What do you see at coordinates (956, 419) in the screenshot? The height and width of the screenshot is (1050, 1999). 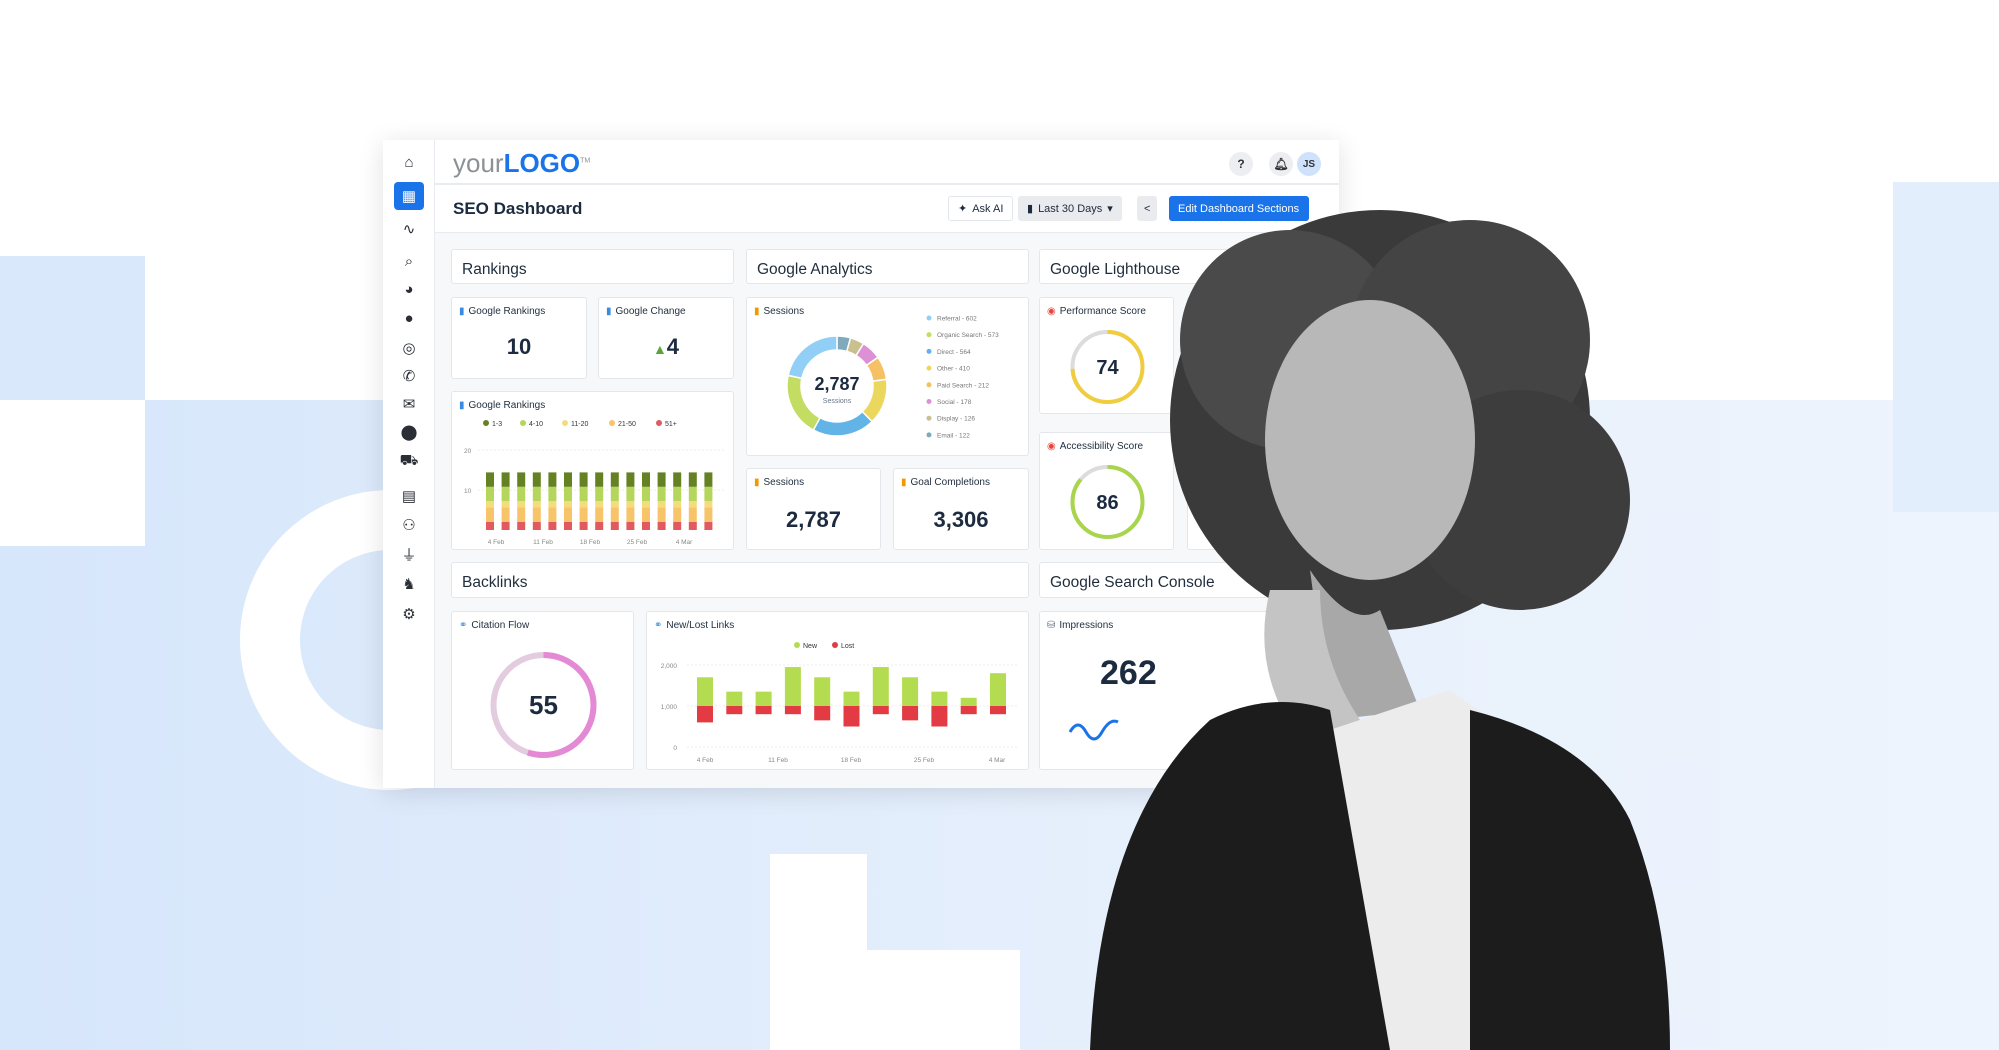 I see `legend-label: Display - 126` at bounding box center [956, 419].